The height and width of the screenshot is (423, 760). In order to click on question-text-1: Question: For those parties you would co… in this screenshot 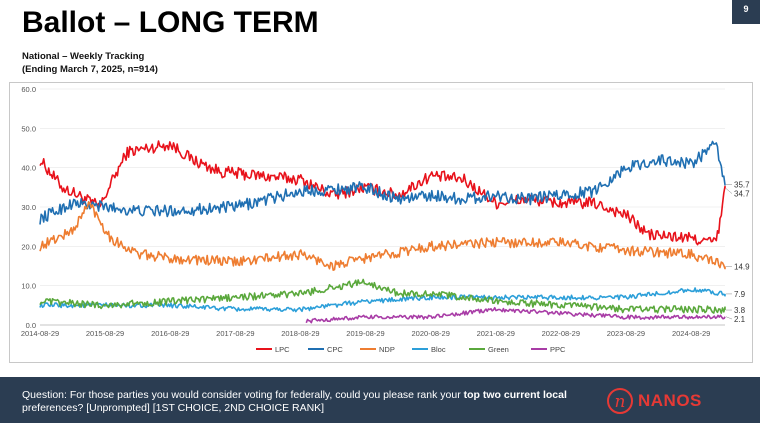, I will do `click(243, 395)`.